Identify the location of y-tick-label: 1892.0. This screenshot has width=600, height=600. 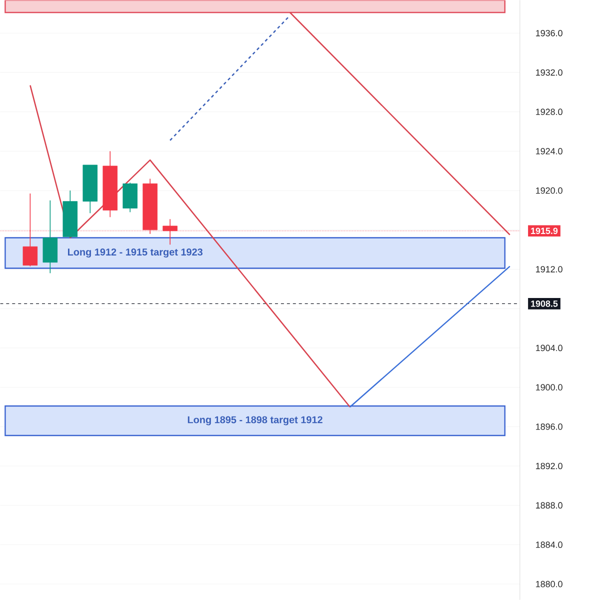
(549, 466).